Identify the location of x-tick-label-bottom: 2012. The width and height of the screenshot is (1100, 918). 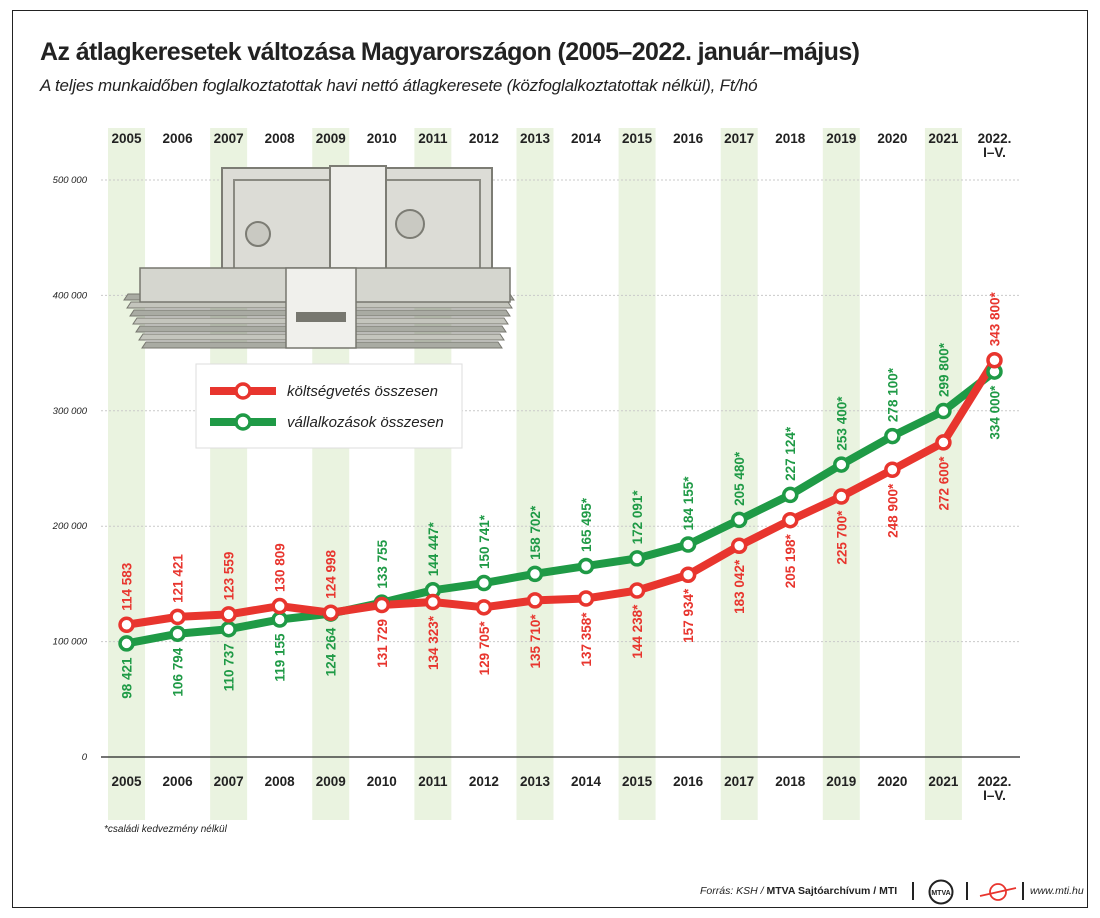
(484, 781).